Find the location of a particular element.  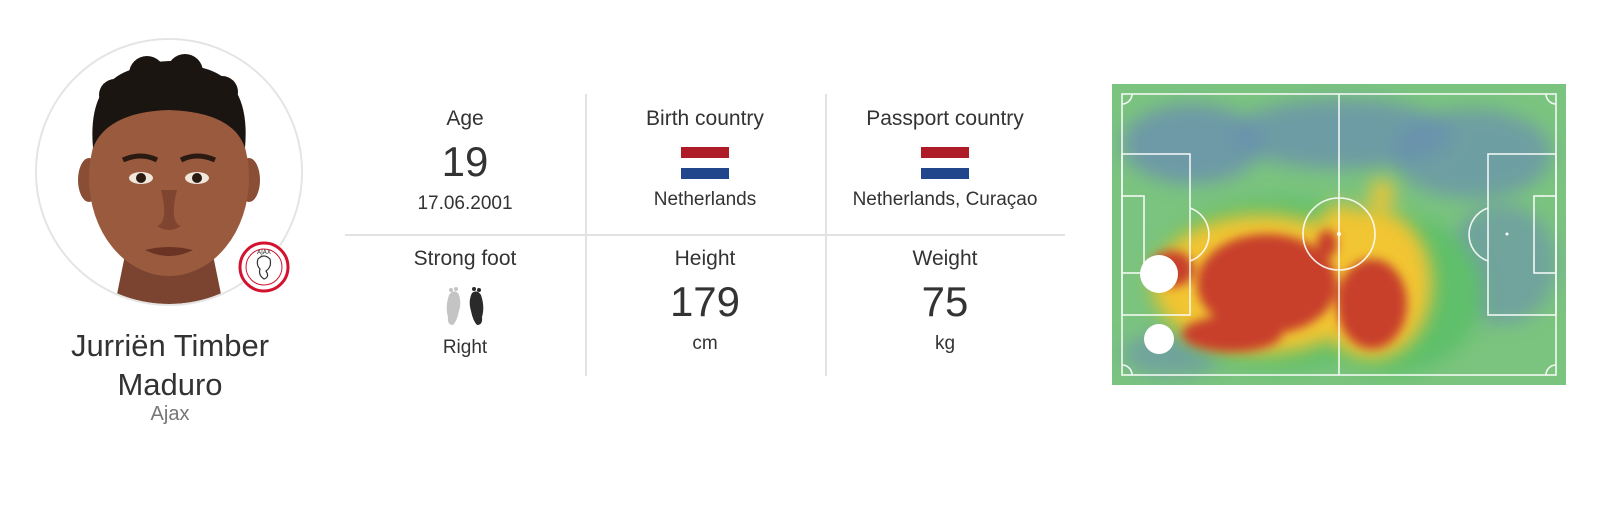

stat-passport-country: Passport country Netherlands, Curaçao is located at coordinates (945, 159).